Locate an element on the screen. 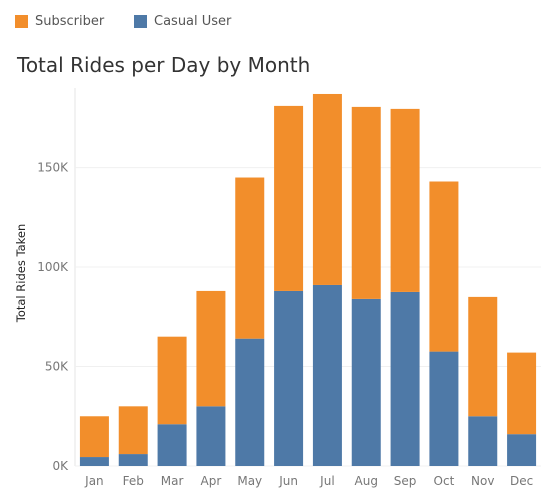 The height and width of the screenshot is (499, 549). legend-label-casual-user: Casual User is located at coordinates (193, 21).